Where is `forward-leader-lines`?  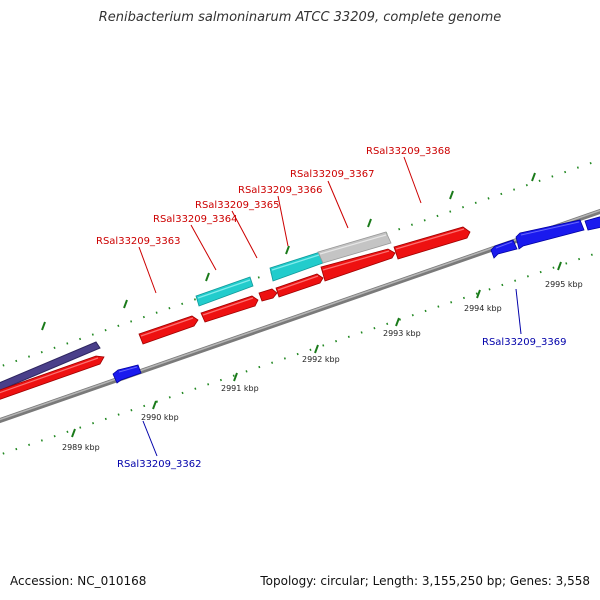 forward-leader-lines is located at coordinates (280, 225).